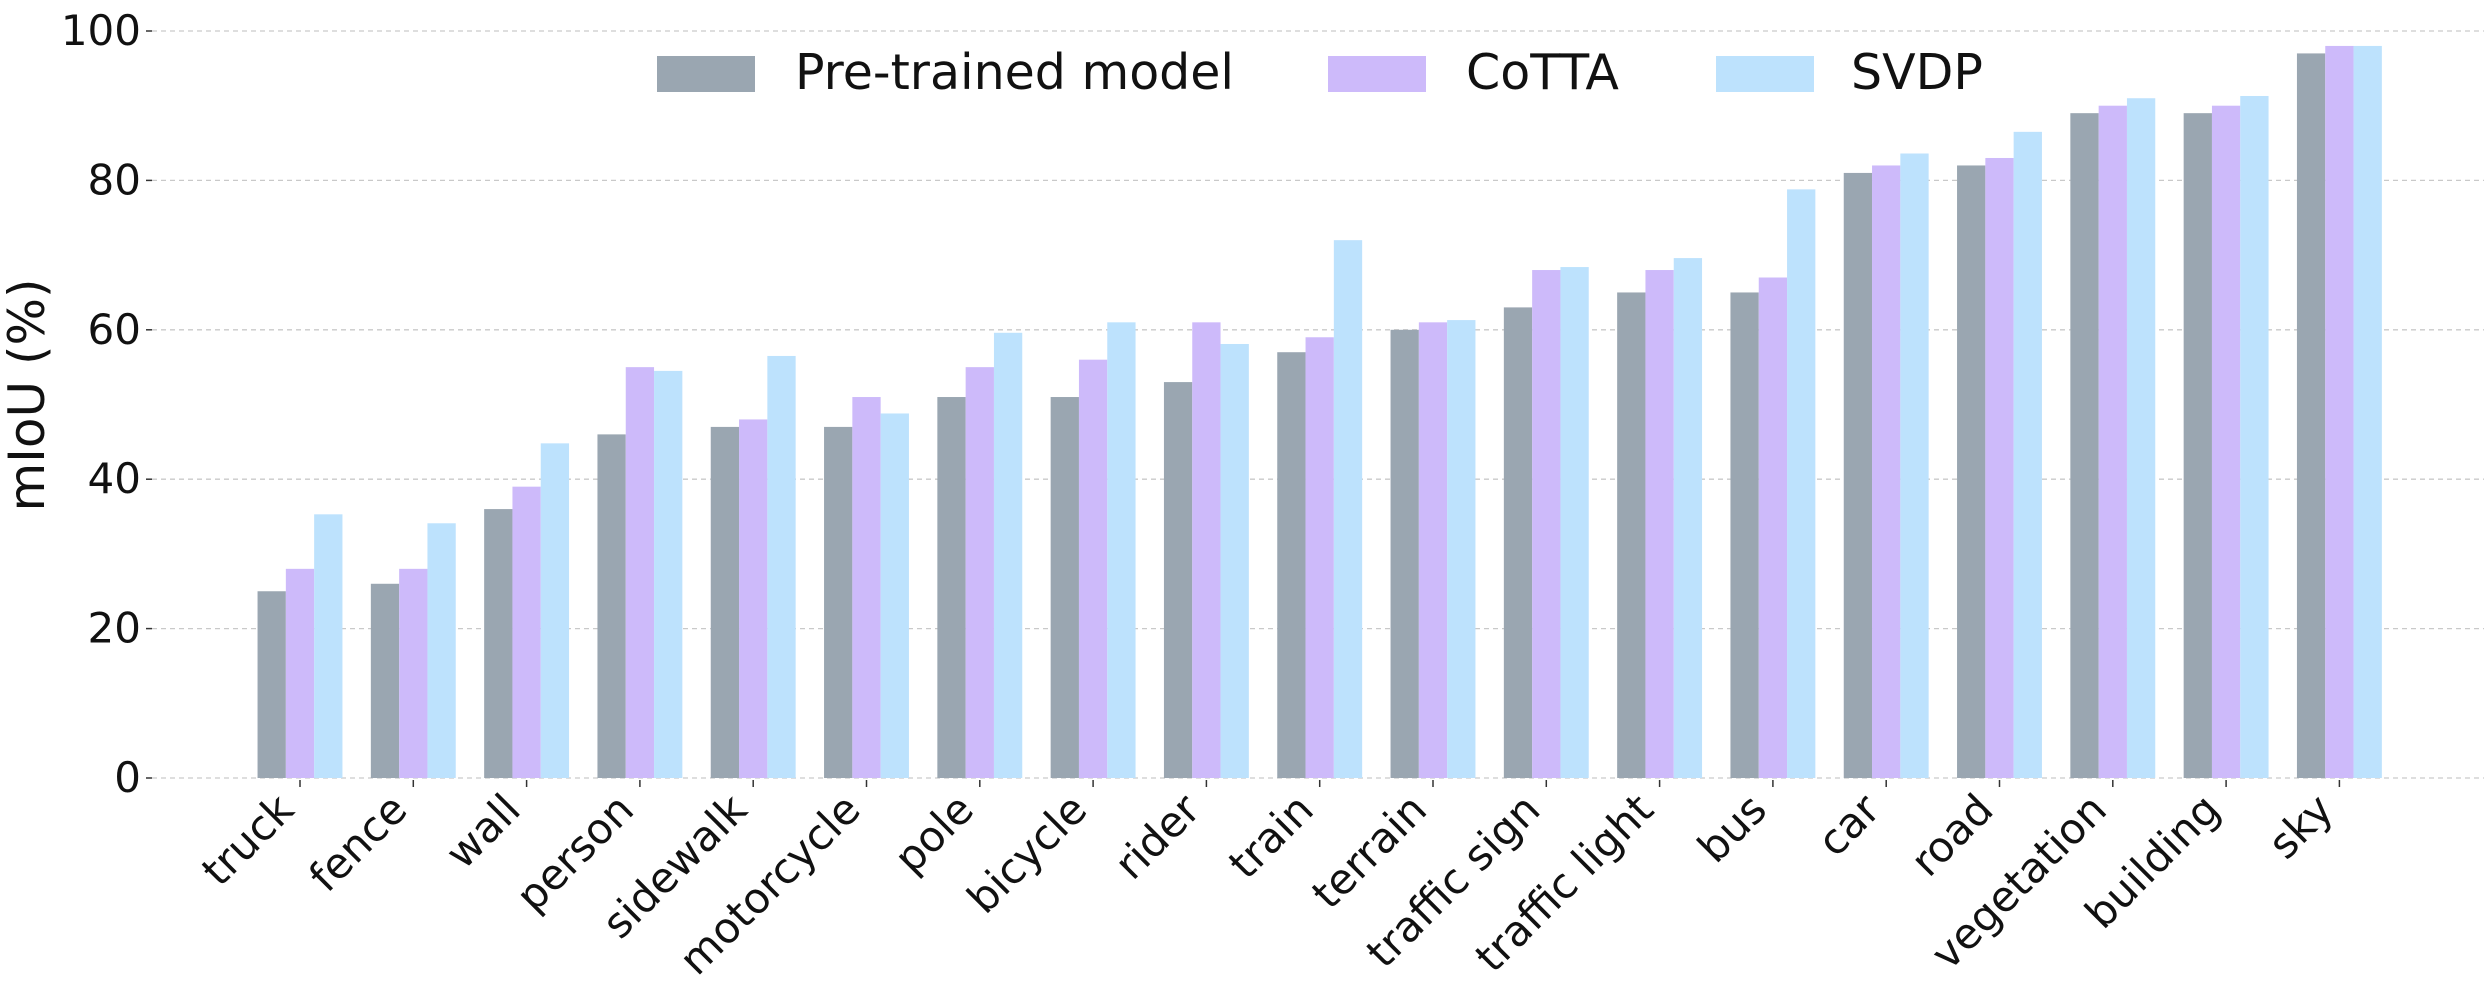 The image size is (2490, 989). What do you see at coordinates (101, 30) in the screenshot?
I see `y-tick-label: 100` at bounding box center [101, 30].